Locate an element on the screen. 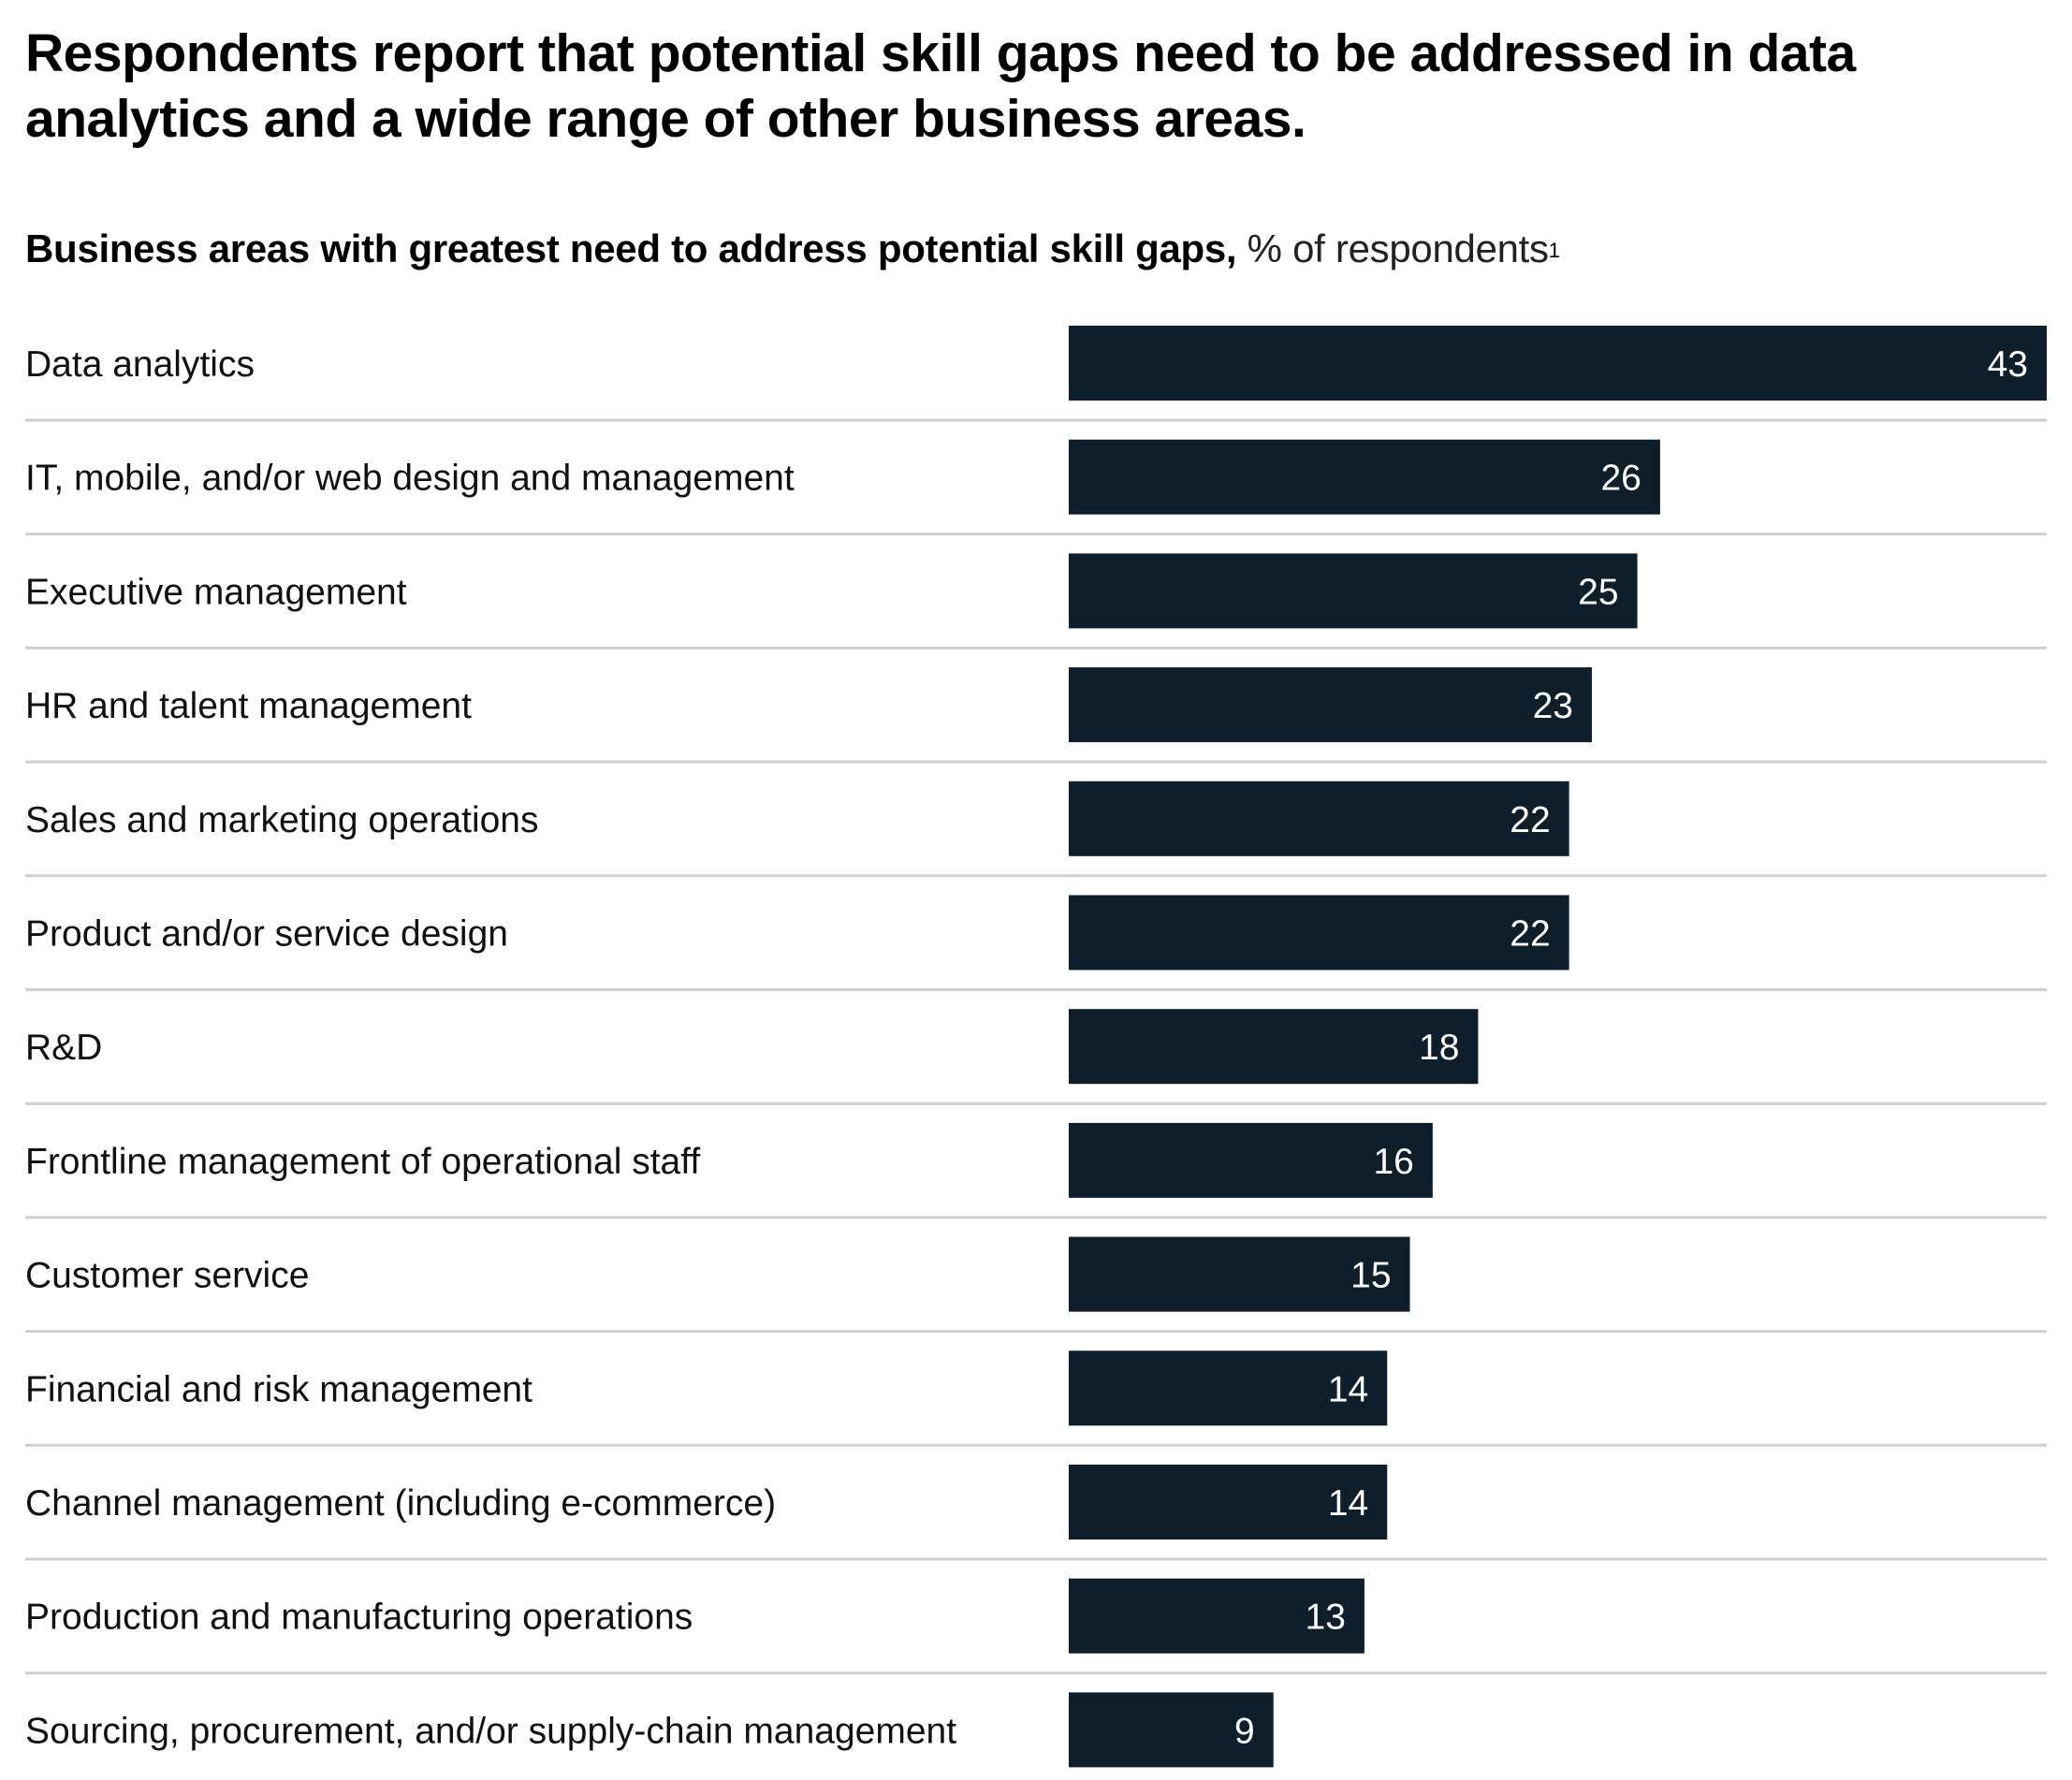 The height and width of the screenshot is (1780, 2072). value-label: 15 is located at coordinates (1370, 1276).